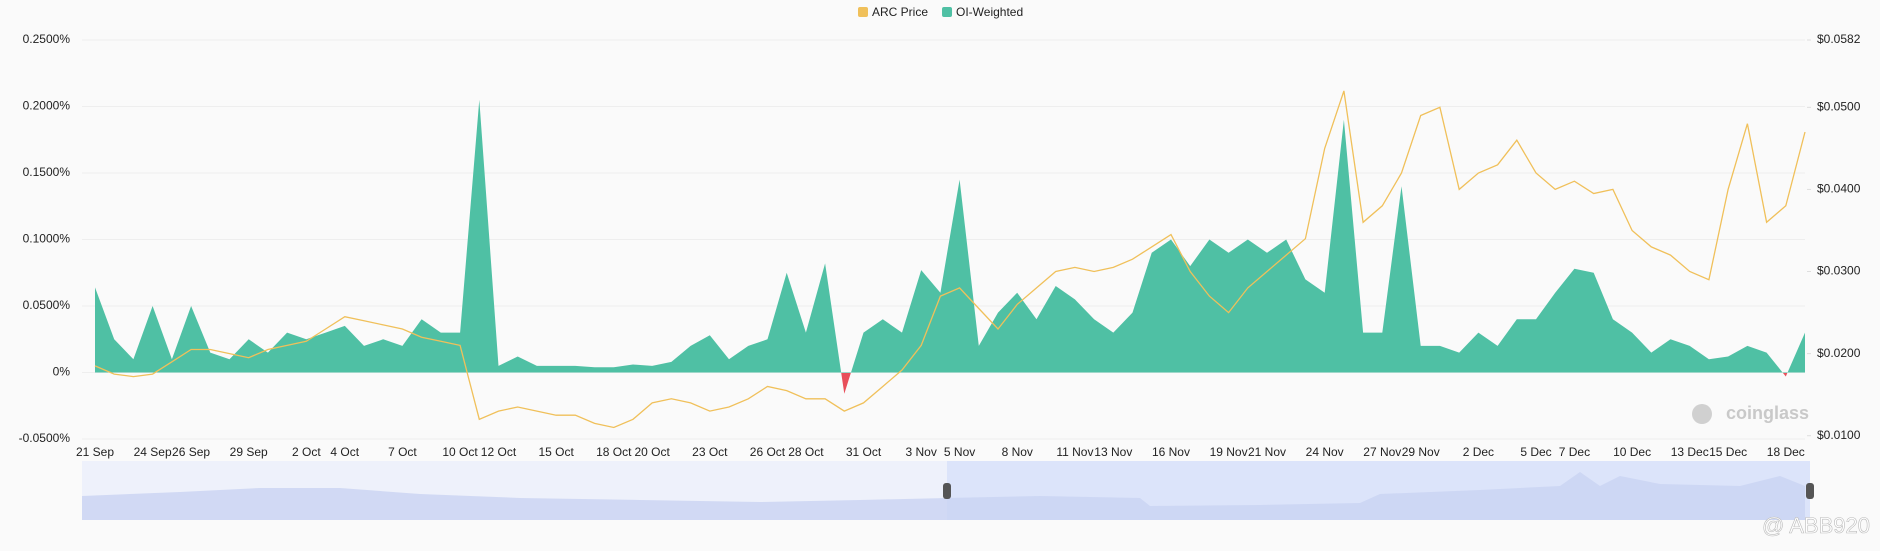 Image resolution: width=1880 pixels, height=551 pixels. I want to click on y-tick-label: 0.1500%, so click(47, 172).